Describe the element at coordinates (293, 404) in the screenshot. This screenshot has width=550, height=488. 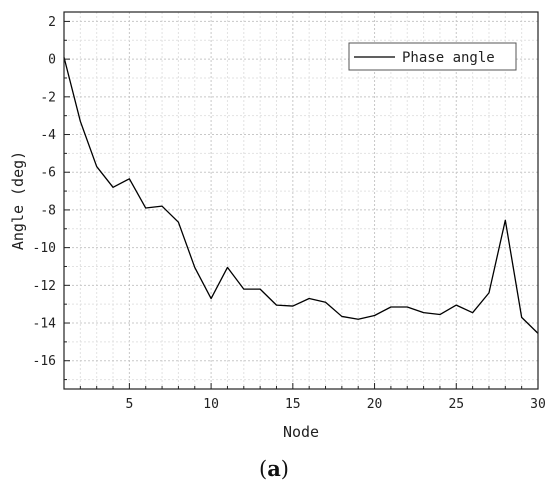
I see `x-tick-label: 15` at that location.